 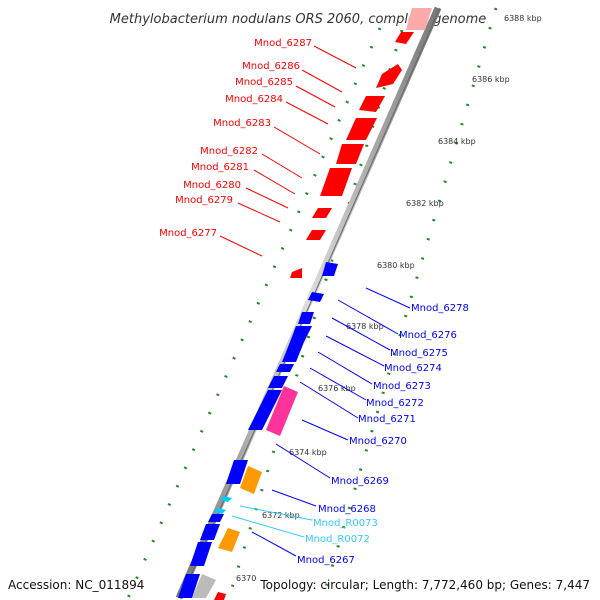 What do you see at coordinates (246, 578) in the screenshot?
I see `ruler-label: 6370` at bounding box center [246, 578].